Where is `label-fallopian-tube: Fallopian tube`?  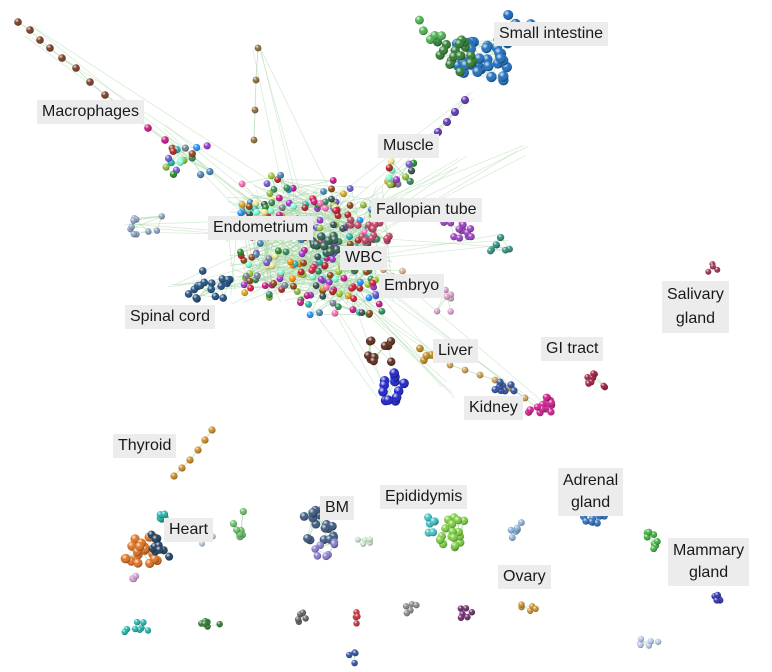 label-fallopian-tube: Fallopian tube is located at coordinates (426, 210).